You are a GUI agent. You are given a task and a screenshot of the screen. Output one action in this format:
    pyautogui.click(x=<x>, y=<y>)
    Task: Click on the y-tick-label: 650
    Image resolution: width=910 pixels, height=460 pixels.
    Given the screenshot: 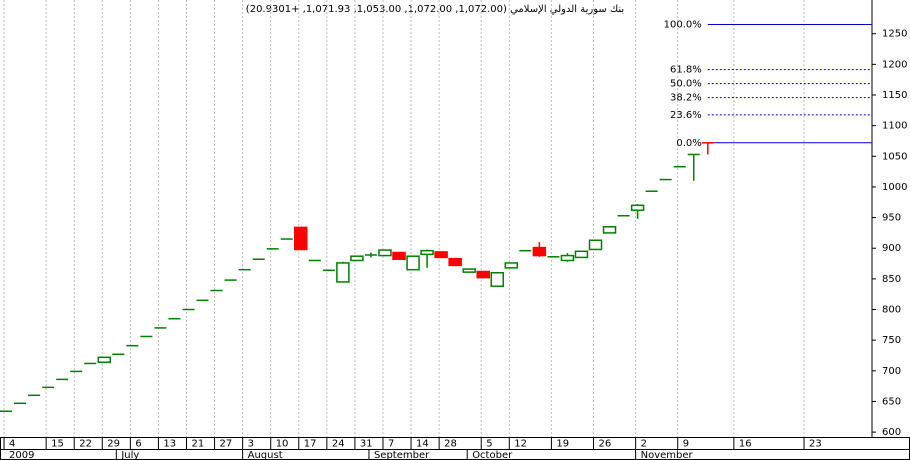 What is the action you would take?
    pyautogui.click(x=891, y=401)
    